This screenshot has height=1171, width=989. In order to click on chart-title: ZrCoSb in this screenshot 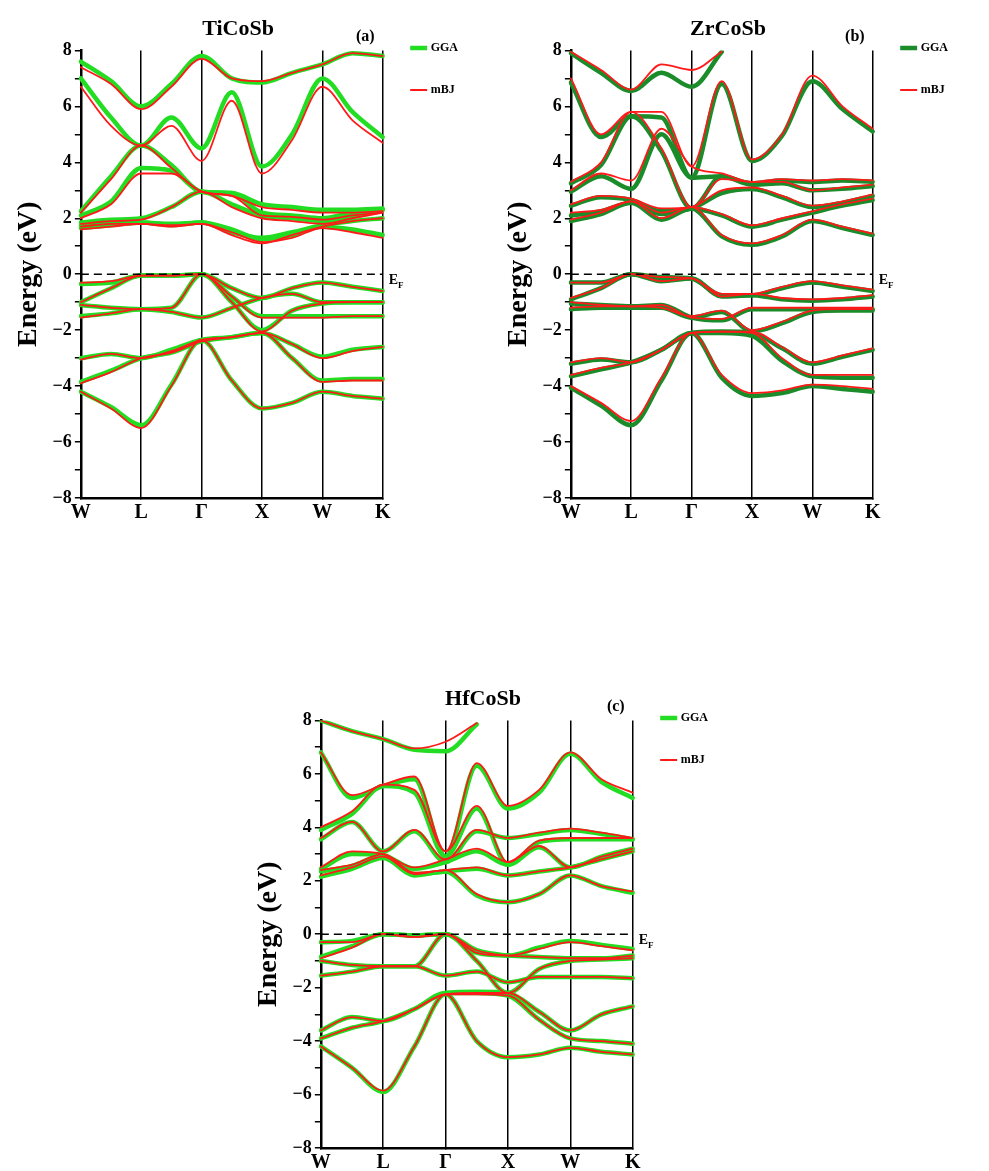, I will do `click(728, 27)`.